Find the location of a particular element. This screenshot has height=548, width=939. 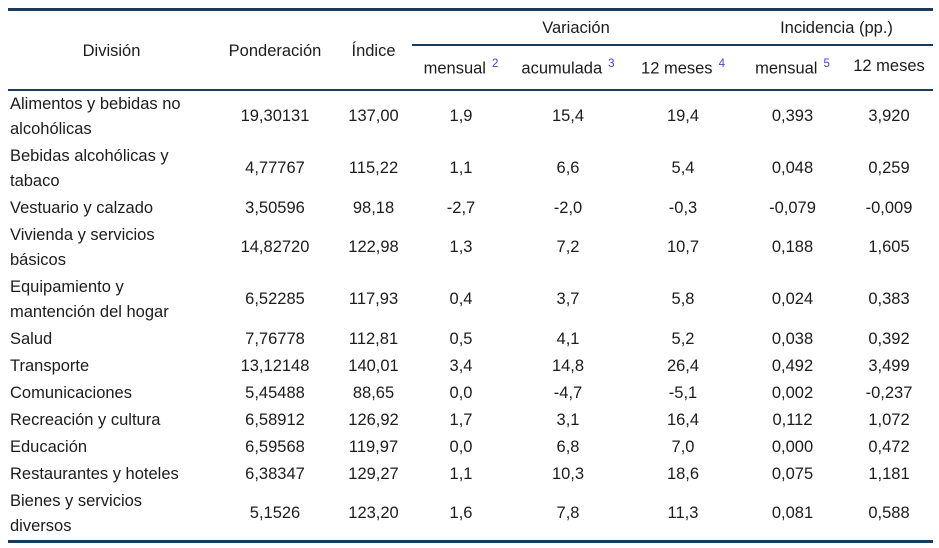

ponderacion-cell: 19,30131 is located at coordinates (275, 116).